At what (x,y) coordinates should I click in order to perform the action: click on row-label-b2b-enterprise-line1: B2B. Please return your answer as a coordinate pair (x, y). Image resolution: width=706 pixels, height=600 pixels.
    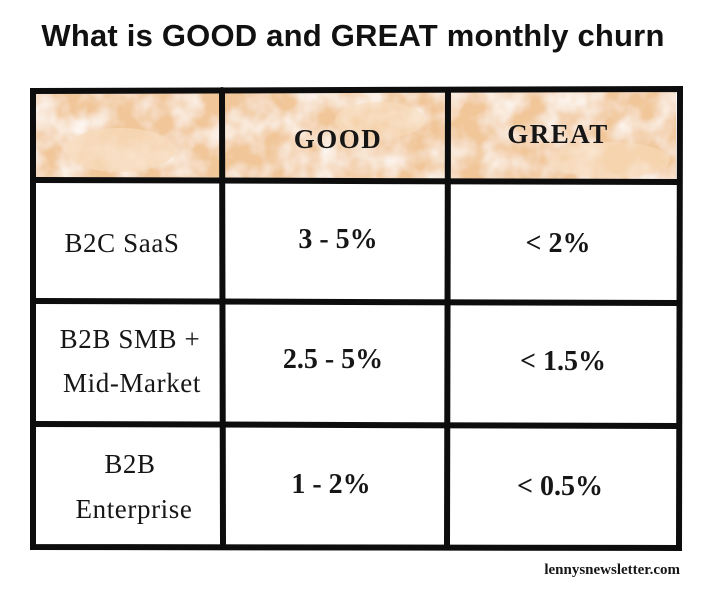
    Looking at the image, I should click on (129, 464).